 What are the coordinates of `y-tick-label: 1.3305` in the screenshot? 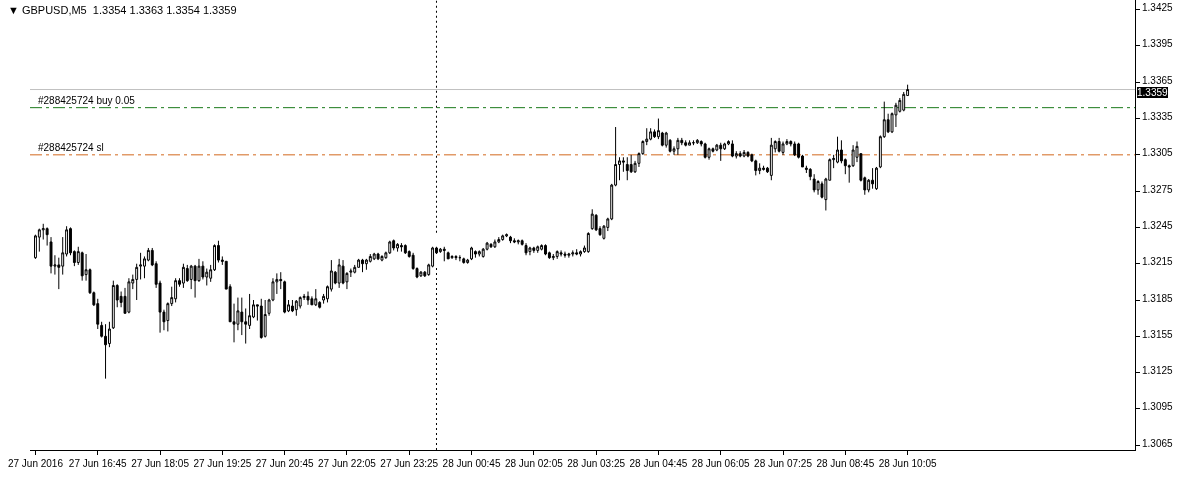 It's located at (1158, 153).